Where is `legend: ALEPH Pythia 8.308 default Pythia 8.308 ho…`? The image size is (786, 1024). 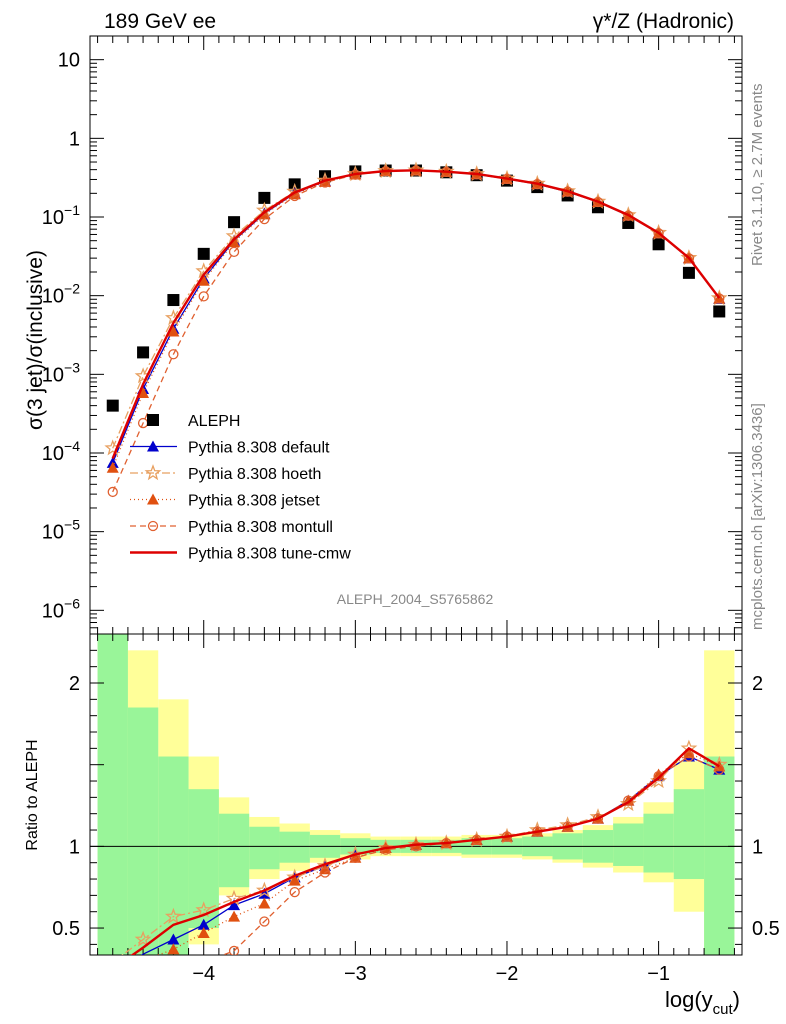 legend: ALEPH Pythia 8.308 default Pythia 8.308 ho… is located at coordinates (240, 488).